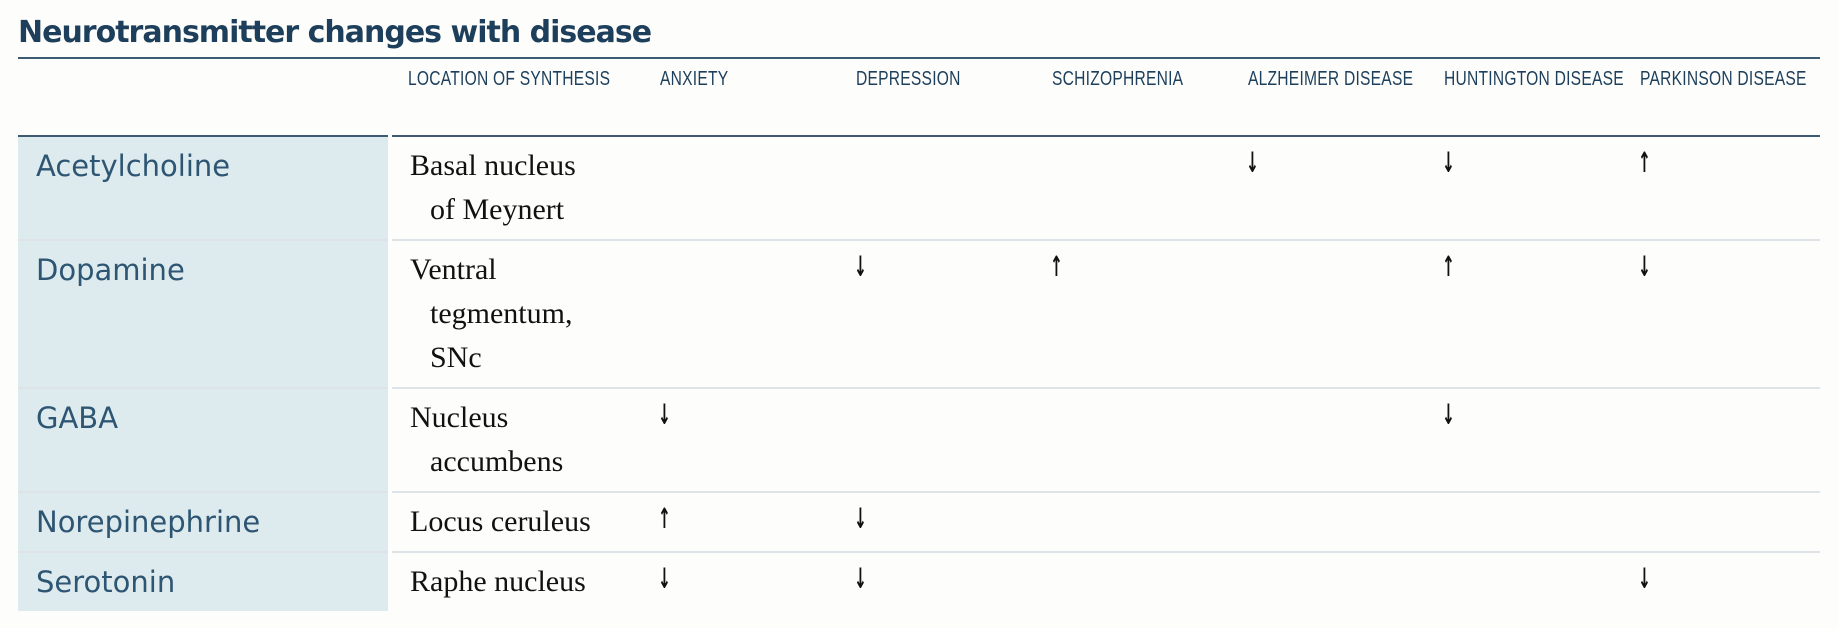  Describe the element at coordinates (205, 522) in the screenshot. I see `neurotransmitter-name: Norepinephrine` at that location.